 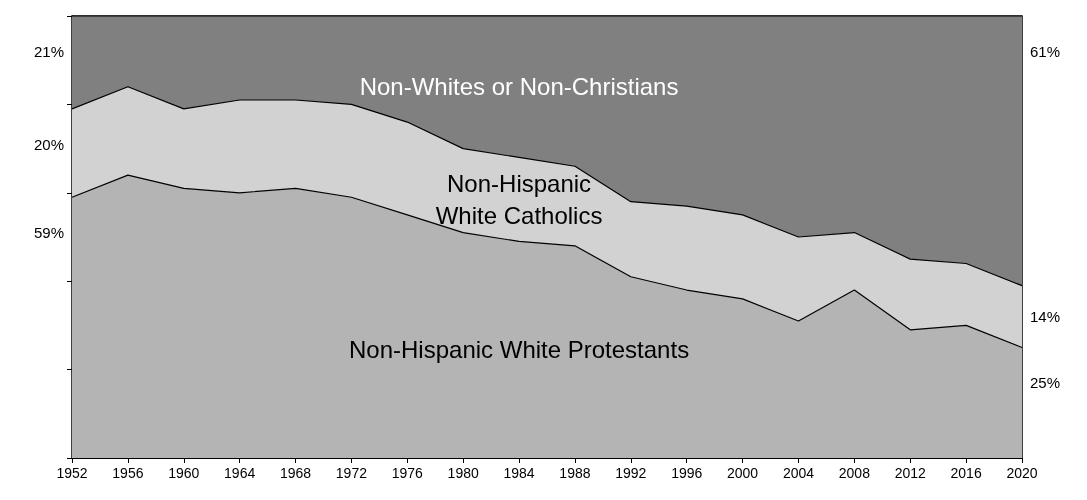 I want to click on x-tick-label: 2020, so click(x=1022, y=473).